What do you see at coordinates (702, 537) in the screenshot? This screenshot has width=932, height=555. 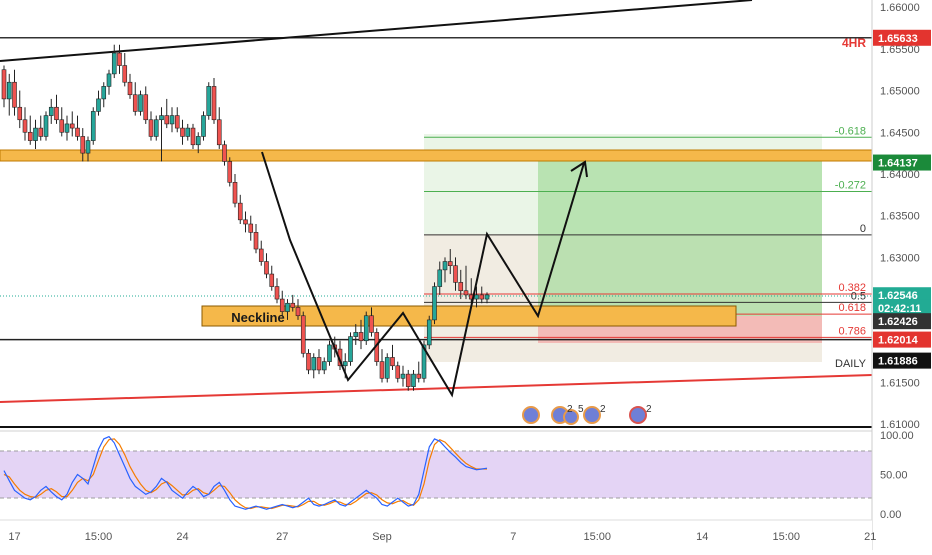 I see `time-tick-label: 14` at bounding box center [702, 537].